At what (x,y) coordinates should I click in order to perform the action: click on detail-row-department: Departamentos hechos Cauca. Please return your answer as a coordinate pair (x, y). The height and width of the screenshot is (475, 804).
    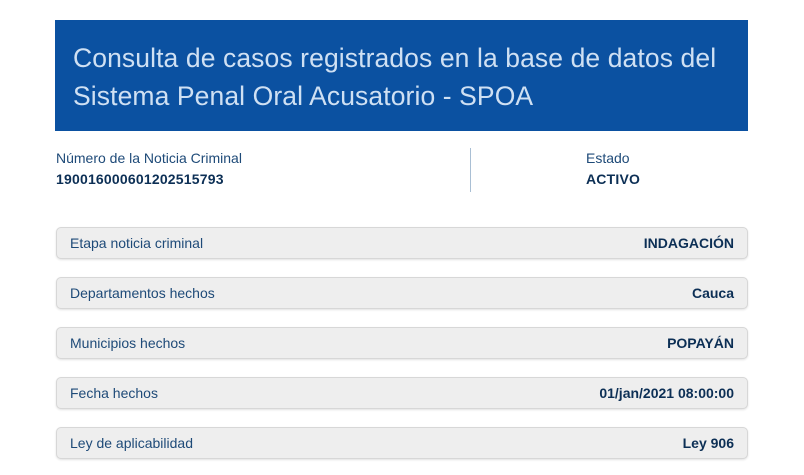
    Looking at the image, I should click on (402, 293).